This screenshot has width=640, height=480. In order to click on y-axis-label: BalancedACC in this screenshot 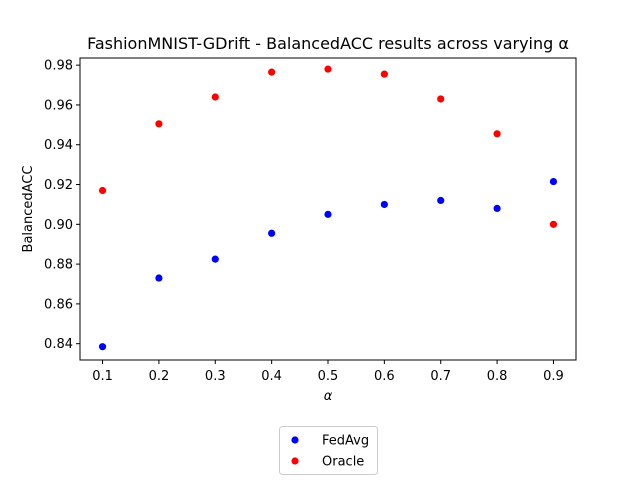, I will do `click(28, 209)`.